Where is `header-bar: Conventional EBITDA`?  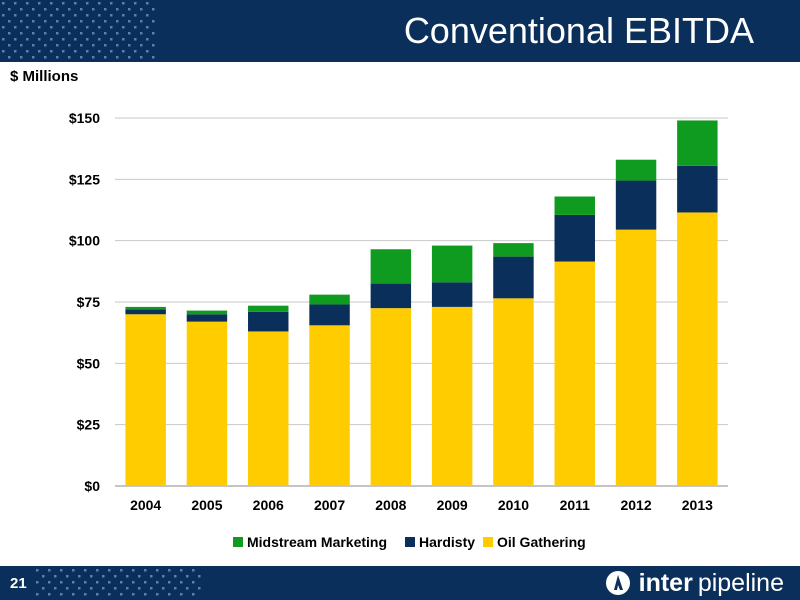
header-bar: Conventional EBITDA is located at coordinates (400, 31).